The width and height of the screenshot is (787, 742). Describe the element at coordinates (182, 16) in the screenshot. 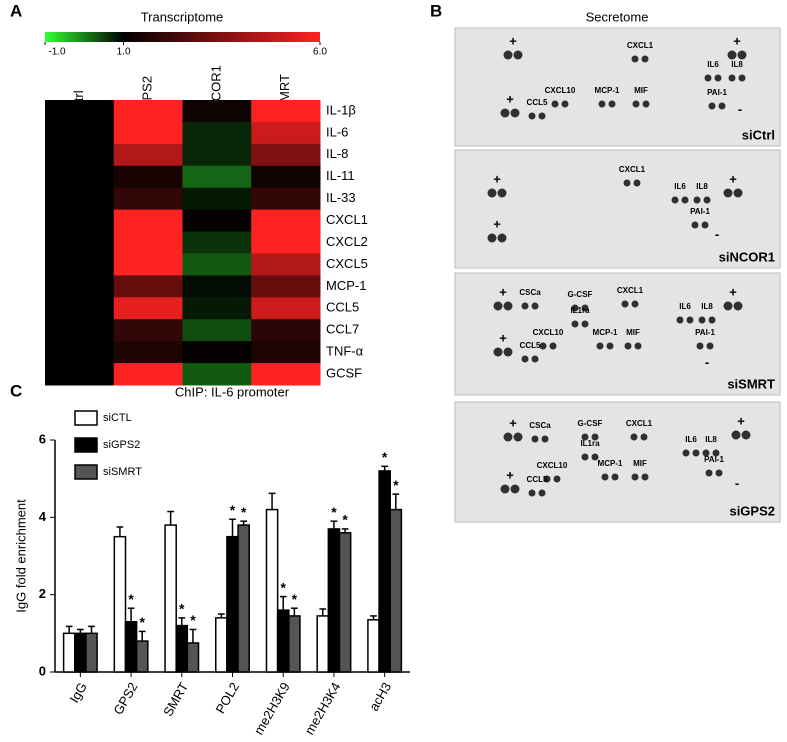

I see `heatmap-title: Transcriptome` at that location.